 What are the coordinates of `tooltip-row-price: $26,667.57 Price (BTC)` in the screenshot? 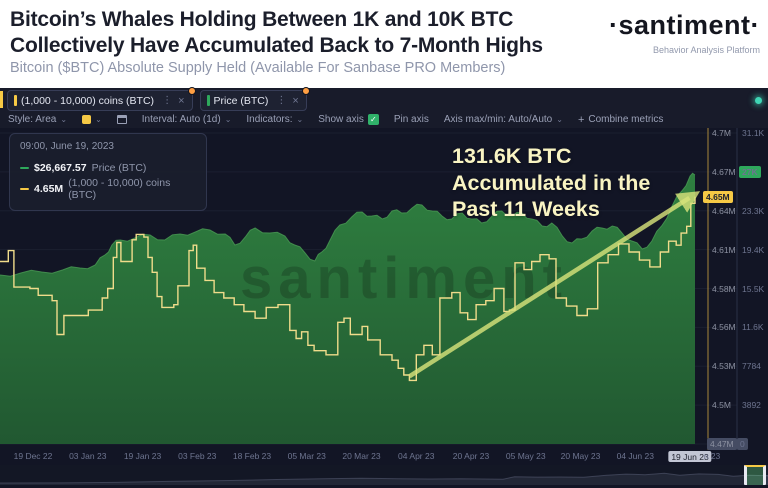 It's located at (108, 168).